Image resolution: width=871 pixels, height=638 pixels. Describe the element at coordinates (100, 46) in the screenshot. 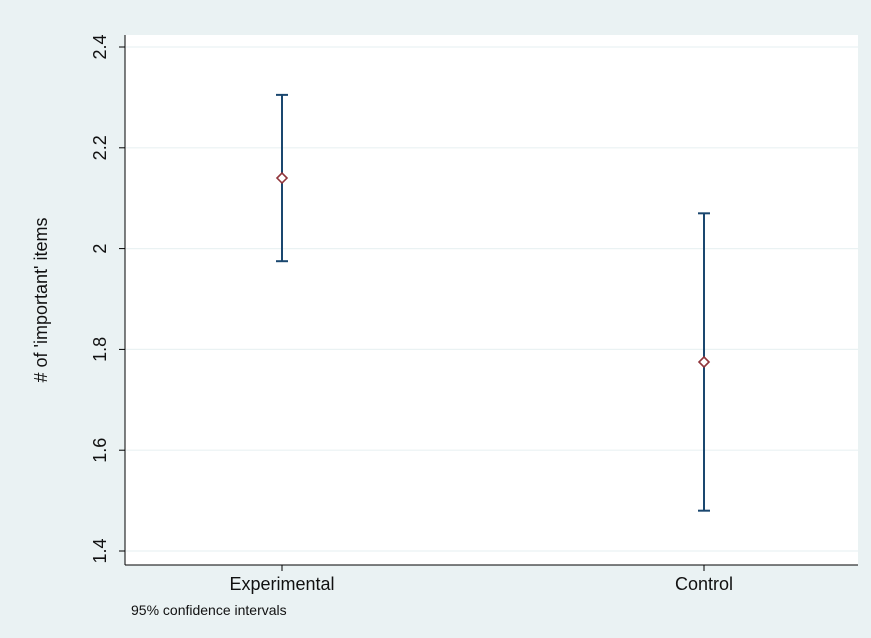

I see `y-tick-label: 2.4` at that location.